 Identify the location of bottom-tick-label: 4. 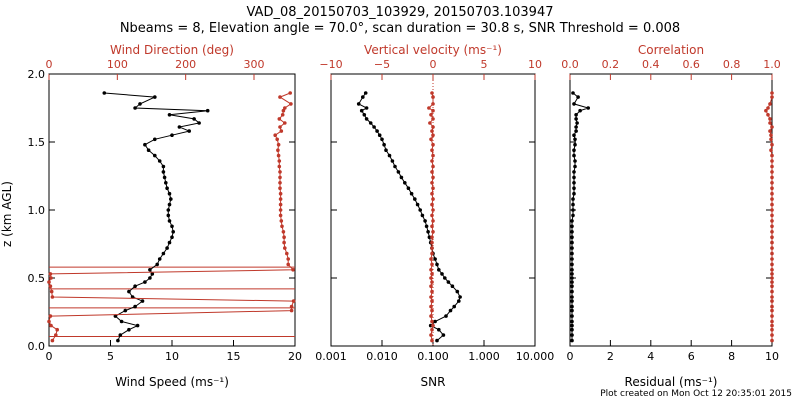
(650, 356).